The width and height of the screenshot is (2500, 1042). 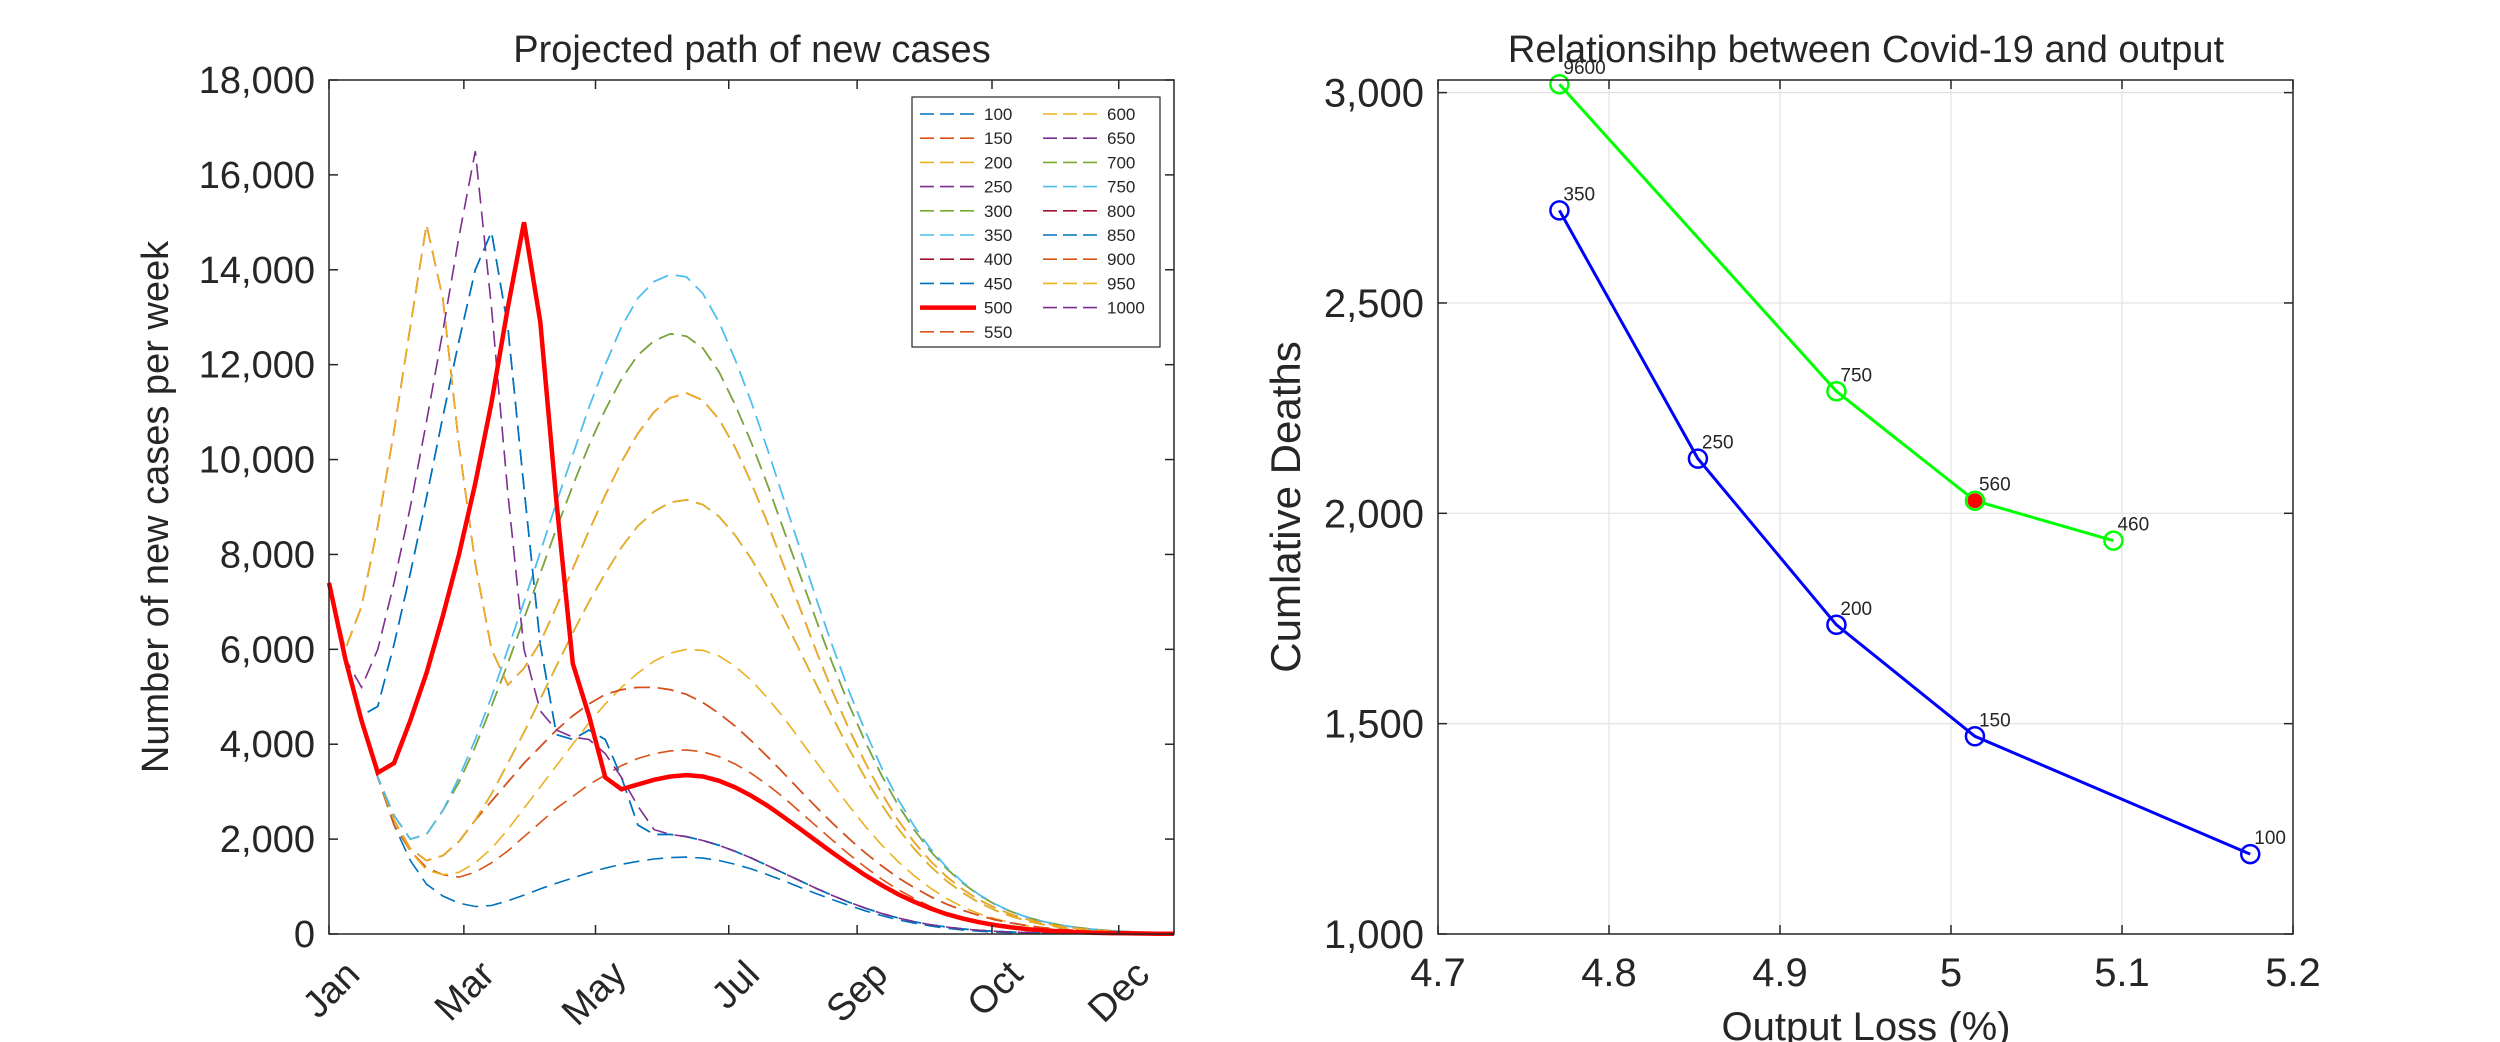 What do you see at coordinates (998, 259) in the screenshot?
I see `legend-label: 400` at bounding box center [998, 259].